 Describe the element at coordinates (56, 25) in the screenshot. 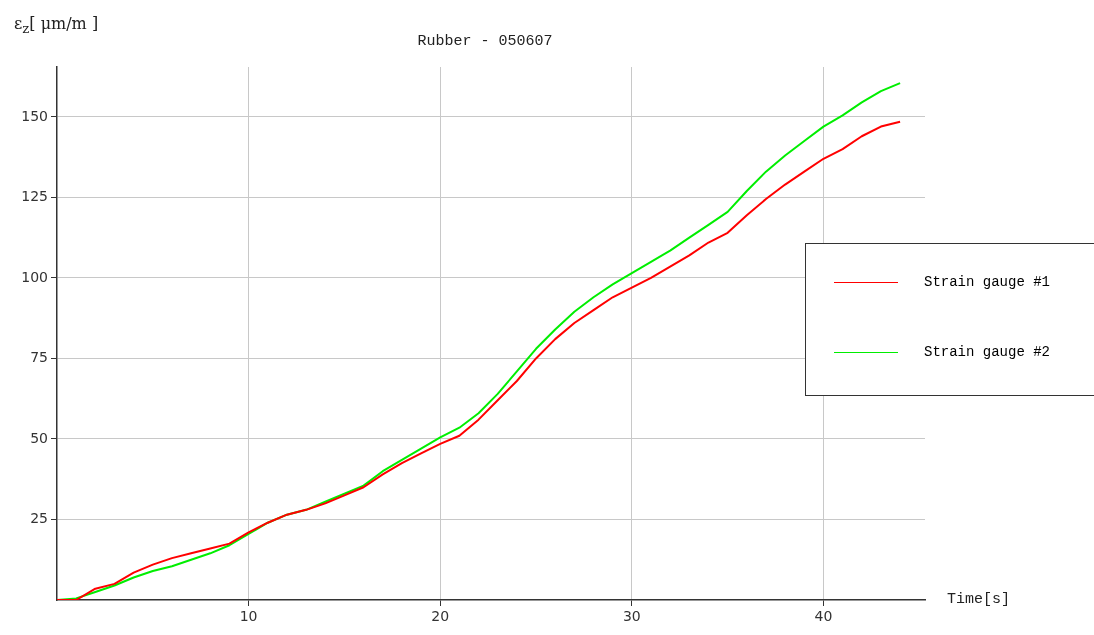

I see `y-axis-title: ε$_{z}$[ μm/m ]` at that location.